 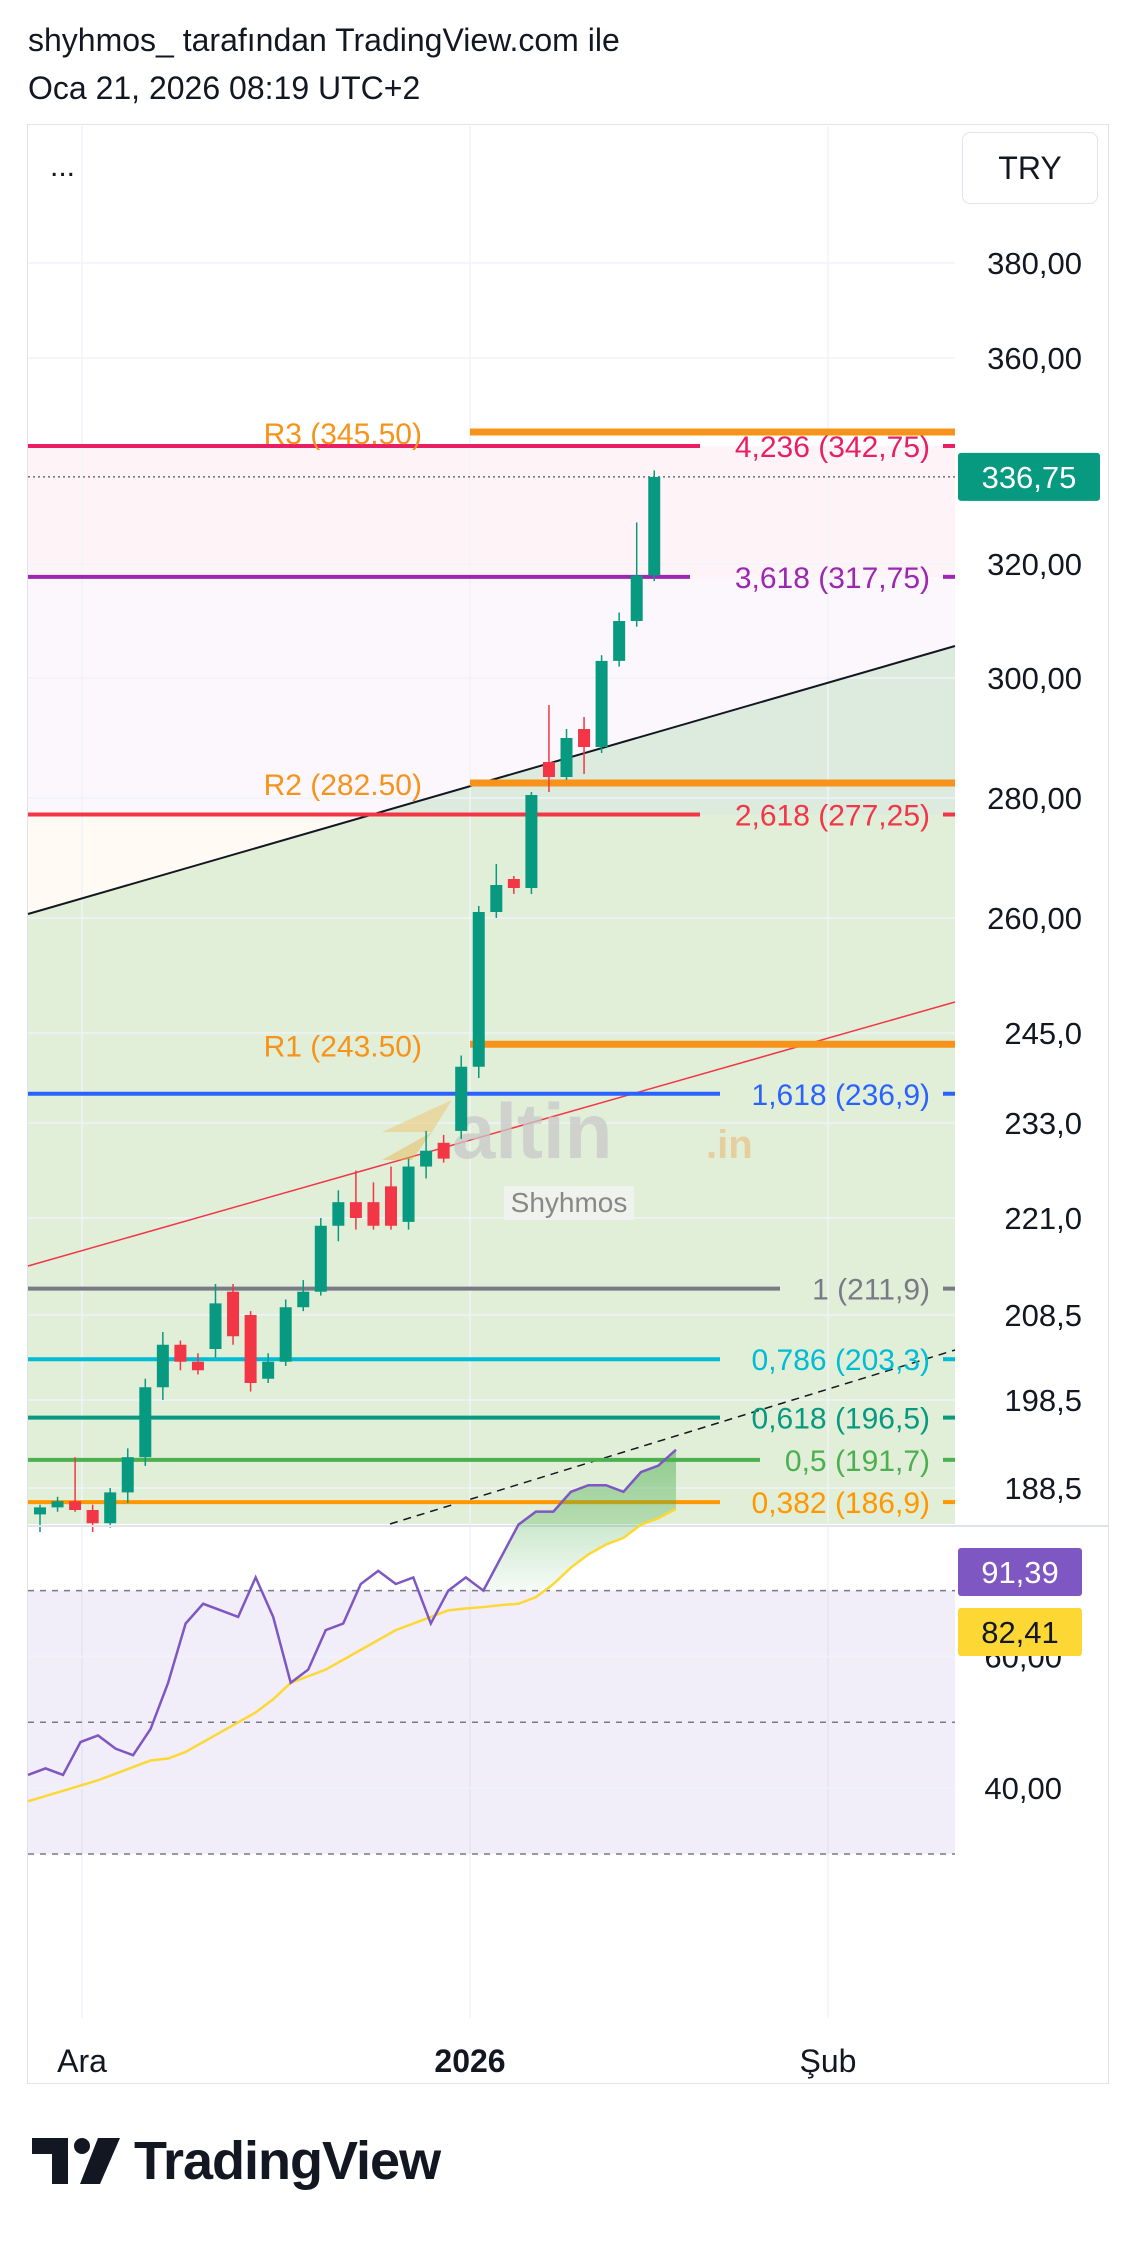 What do you see at coordinates (841, 1503) in the screenshot?
I see `fib-level-label: 0,382 (186,9)` at bounding box center [841, 1503].